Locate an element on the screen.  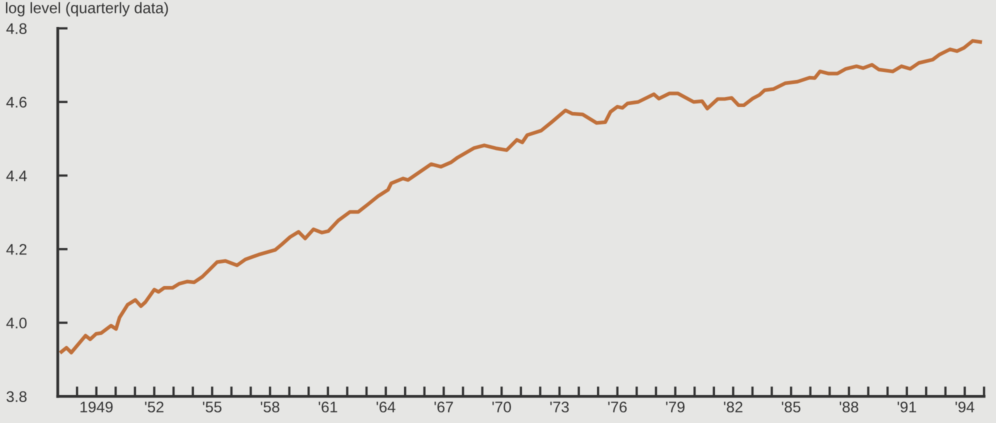
x-tick-label: '88 is located at coordinates (849, 407).